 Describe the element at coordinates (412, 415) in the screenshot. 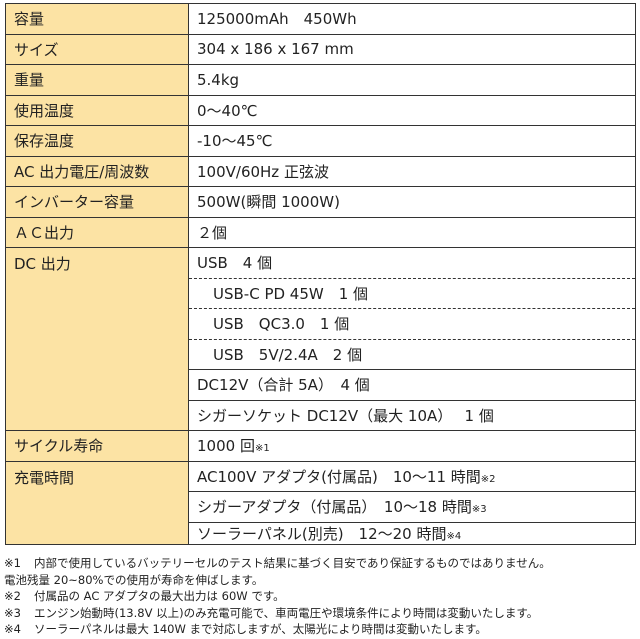

I see `dc-item: シガーソケット DC12V（最大 10A） 1 個` at that location.